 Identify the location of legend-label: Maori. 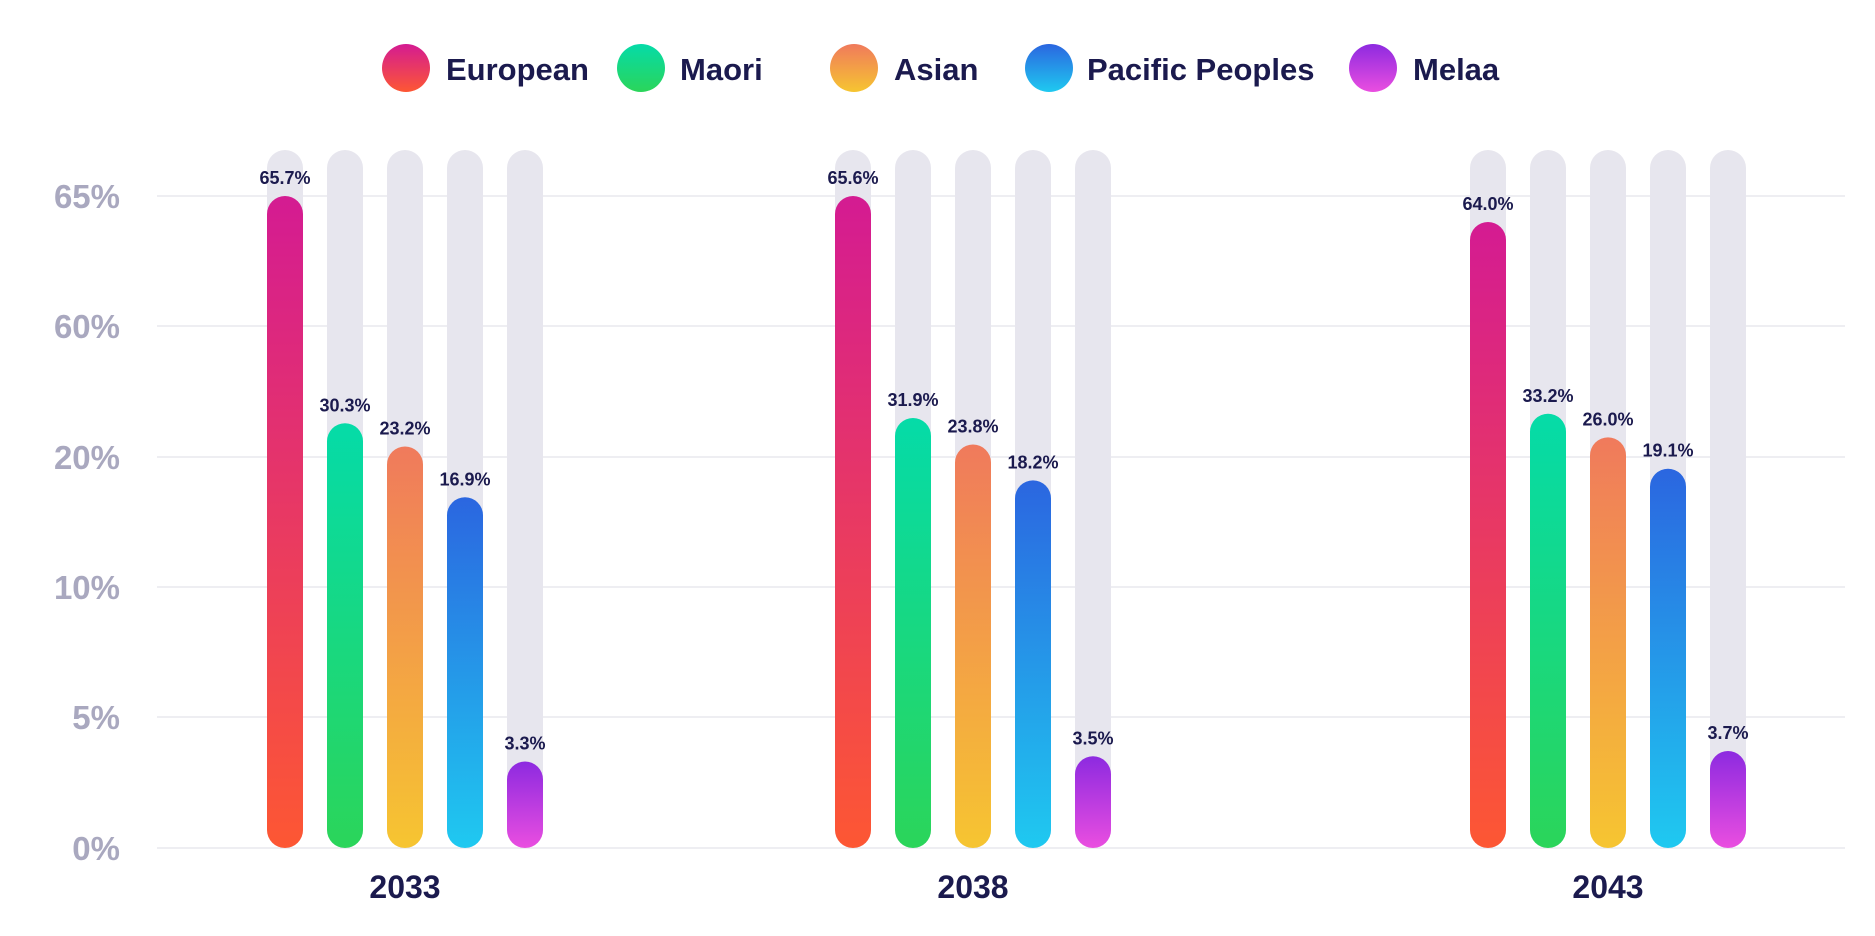
(721, 69).